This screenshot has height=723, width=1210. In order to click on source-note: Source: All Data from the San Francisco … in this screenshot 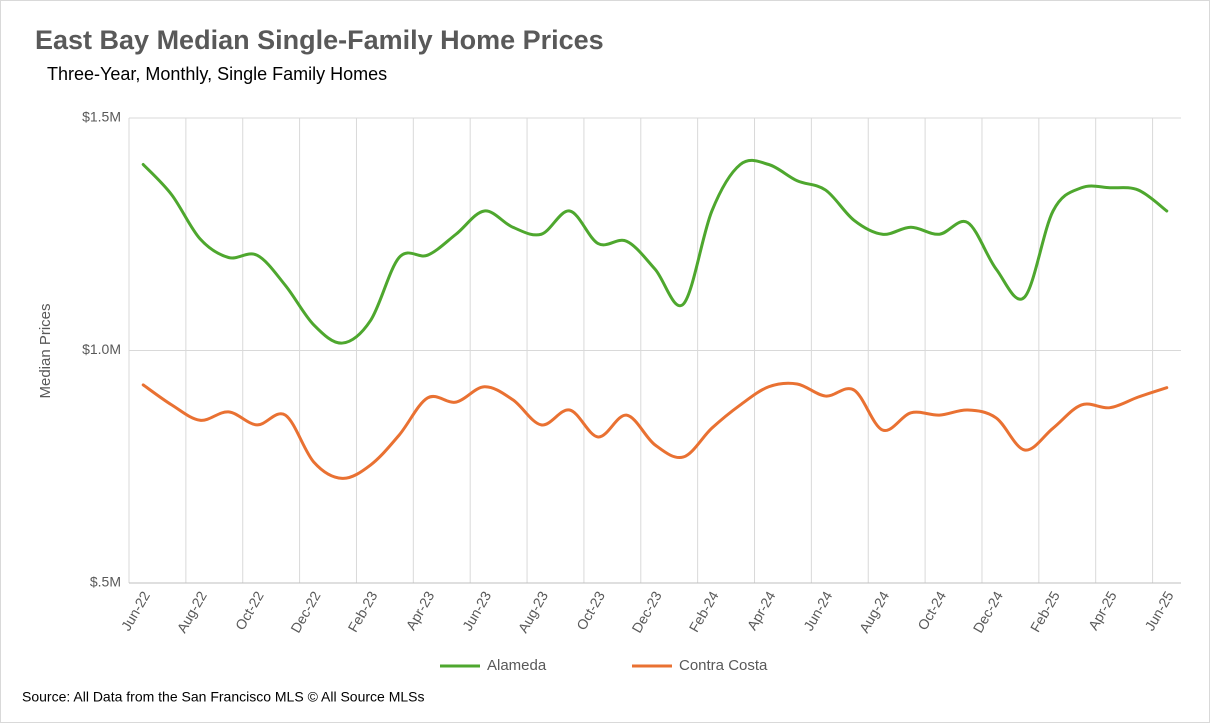, I will do `click(223, 697)`.